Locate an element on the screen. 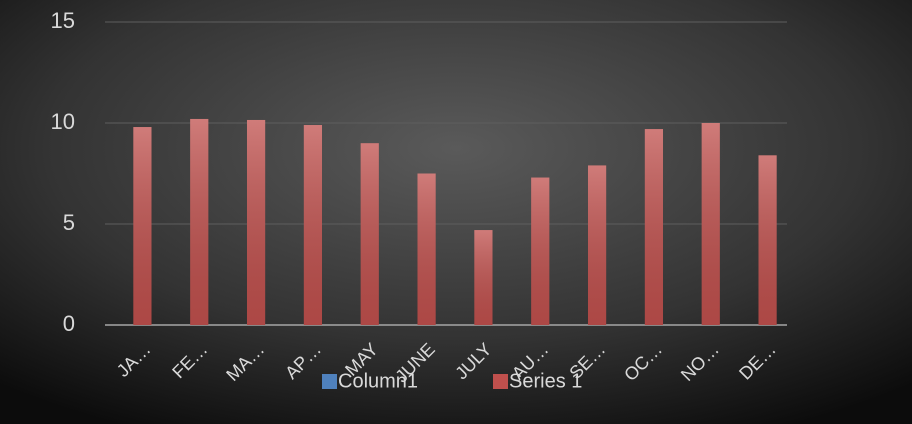 Image resolution: width=912 pixels, height=424 pixels. y-tick-label: 15 is located at coordinates (63, 20).